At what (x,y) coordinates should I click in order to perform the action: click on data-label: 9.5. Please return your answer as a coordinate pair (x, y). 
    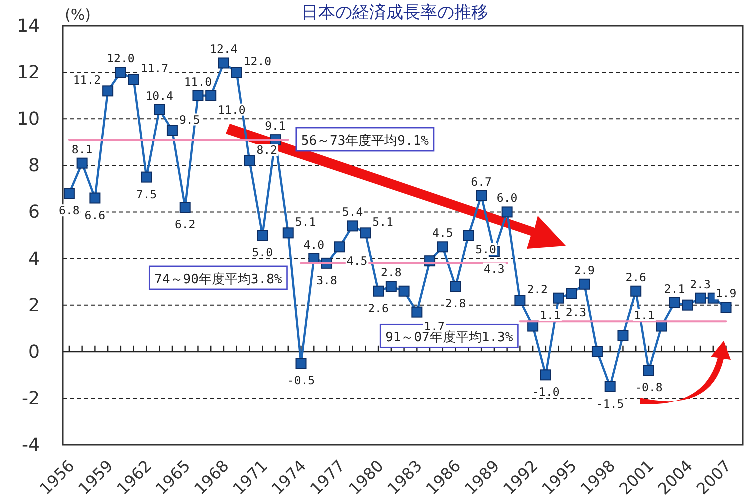
    Looking at the image, I should click on (189, 119).